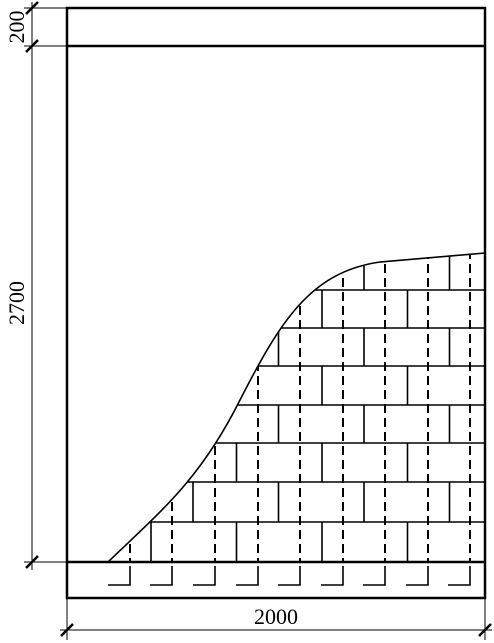 This screenshot has width=494, height=643. Describe the element at coordinates (16, 27) in the screenshot. I see `dim-top: 200` at that location.